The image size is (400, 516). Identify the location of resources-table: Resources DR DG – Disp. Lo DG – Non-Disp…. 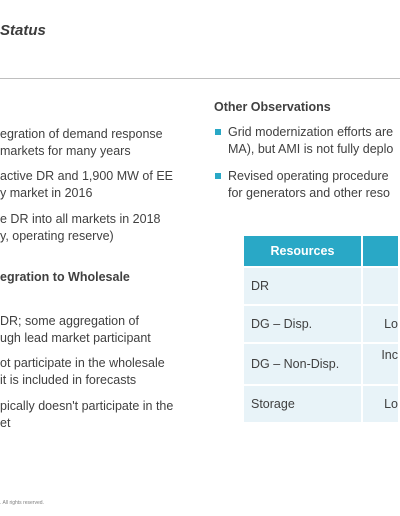
(321, 329).